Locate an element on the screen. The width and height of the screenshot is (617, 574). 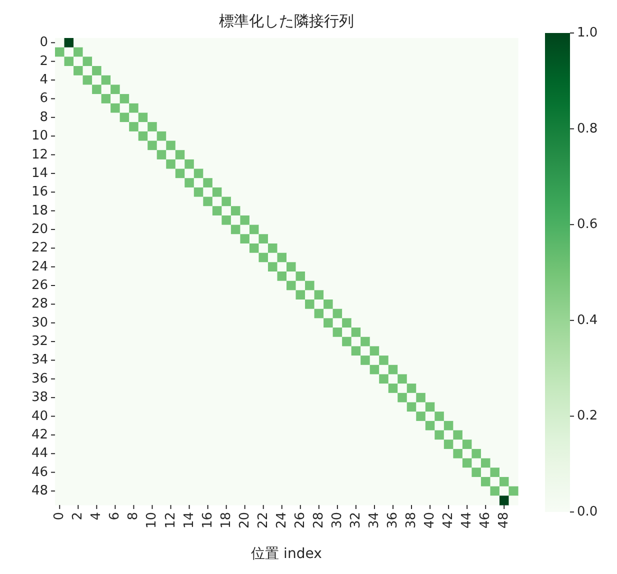
x-tick-label: 20 is located at coordinates (244, 520).